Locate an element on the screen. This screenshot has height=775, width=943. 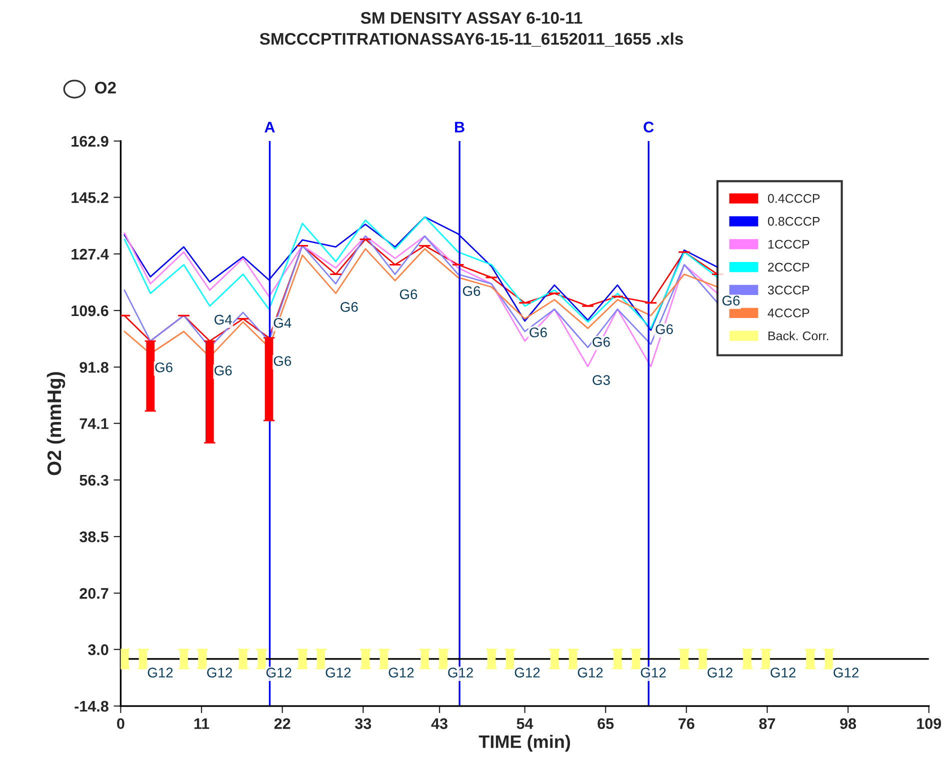
x-tick-label: 22 is located at coordinates (282, 723).